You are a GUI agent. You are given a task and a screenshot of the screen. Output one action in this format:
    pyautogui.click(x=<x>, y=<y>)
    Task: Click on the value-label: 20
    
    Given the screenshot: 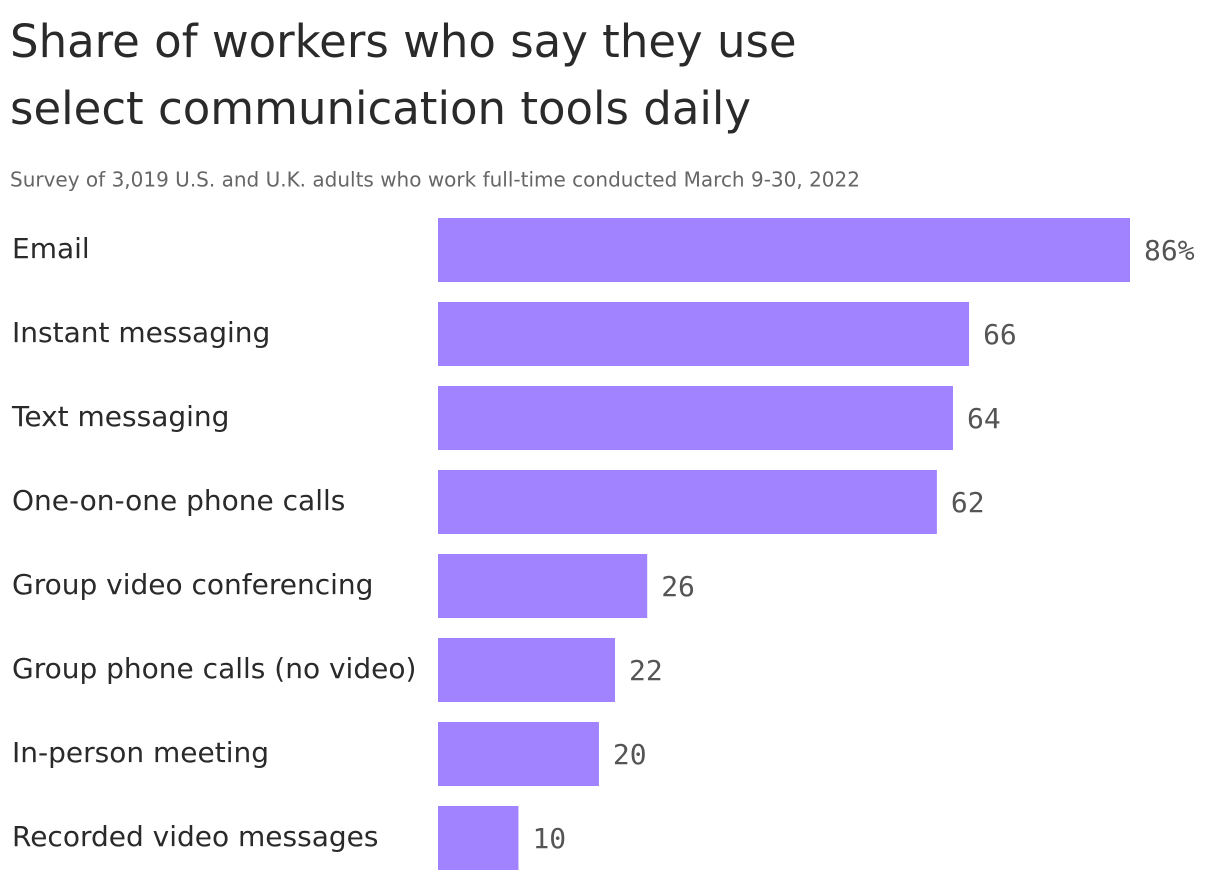 What is the action you would take?
    pyautogui.click(x=630, y=754)
    